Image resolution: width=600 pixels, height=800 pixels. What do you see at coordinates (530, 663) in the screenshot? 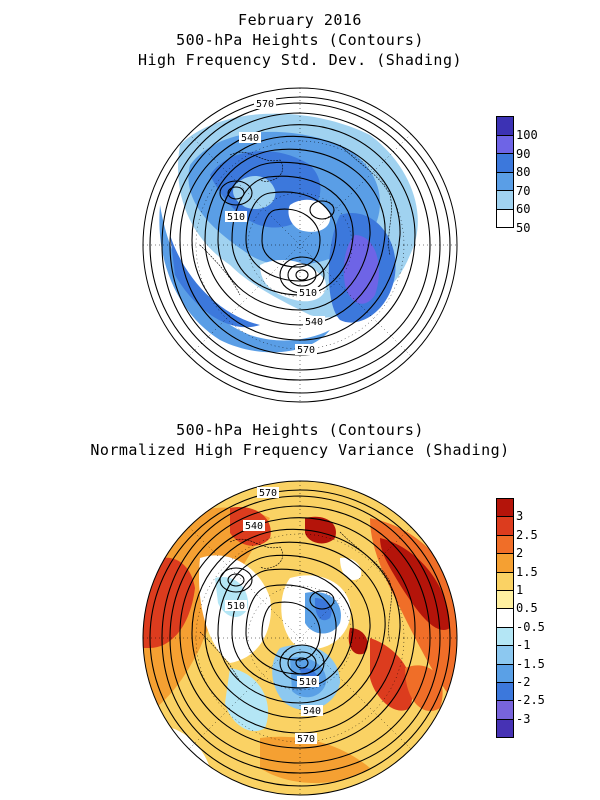
I see `variance-label: -1.5` at bounding box center [530, 663].